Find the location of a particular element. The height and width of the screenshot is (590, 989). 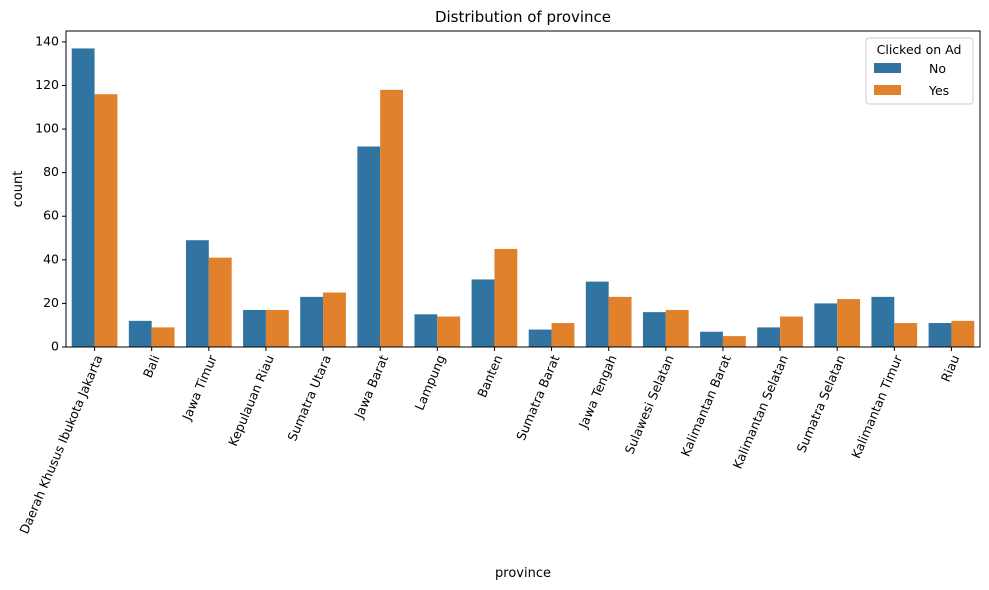

x-tick-label: Banten is located at coordinates (489, 376).